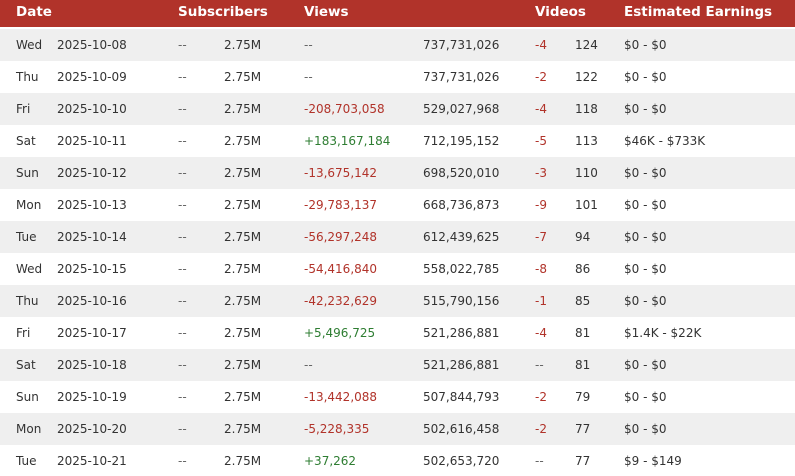 Image resolution: width=795 pixels, height=476 pixels. Describe the element at coordinates (461, 109) in the screenshot. I see `view-count-cell: 529,027,968` at that location.